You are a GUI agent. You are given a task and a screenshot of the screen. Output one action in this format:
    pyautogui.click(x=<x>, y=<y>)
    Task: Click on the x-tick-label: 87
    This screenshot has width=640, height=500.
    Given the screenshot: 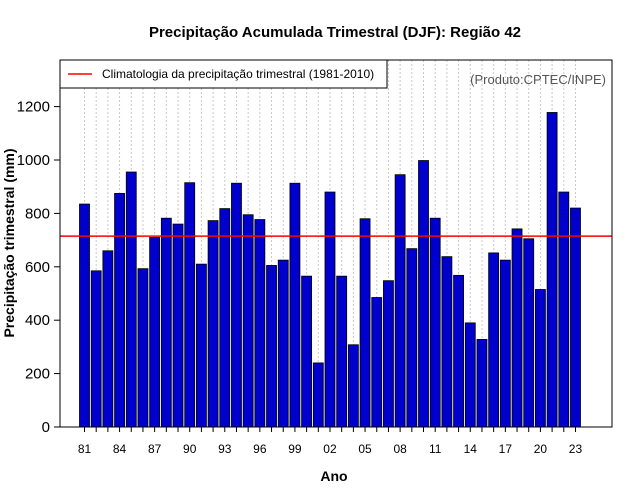 What is the action you would take?
    pyautogui.click(x=155, y=449)
    